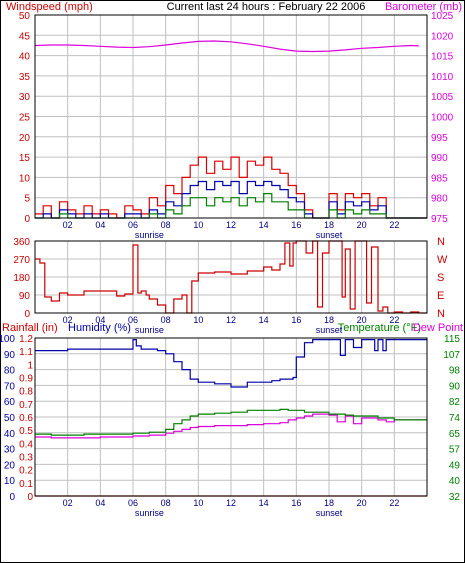  Describe the element at coordinates (442, 36) in the screenshot. I see `barometer-tick-label: 1020` at that location.